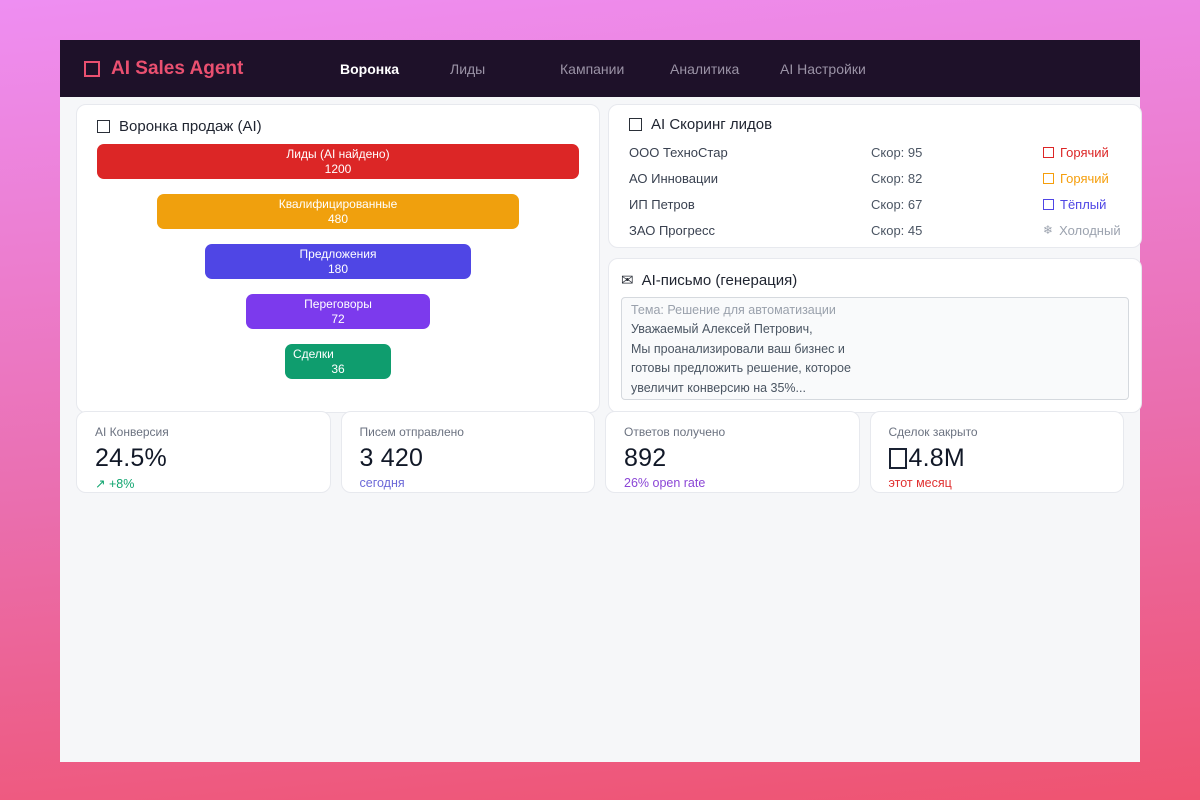 Image resolution: width=1200 pixels, height=800 pixels. Describe the element at coordinates (338, 219) in the screenshot. I see `funnel-stage-value: 480` at that location.